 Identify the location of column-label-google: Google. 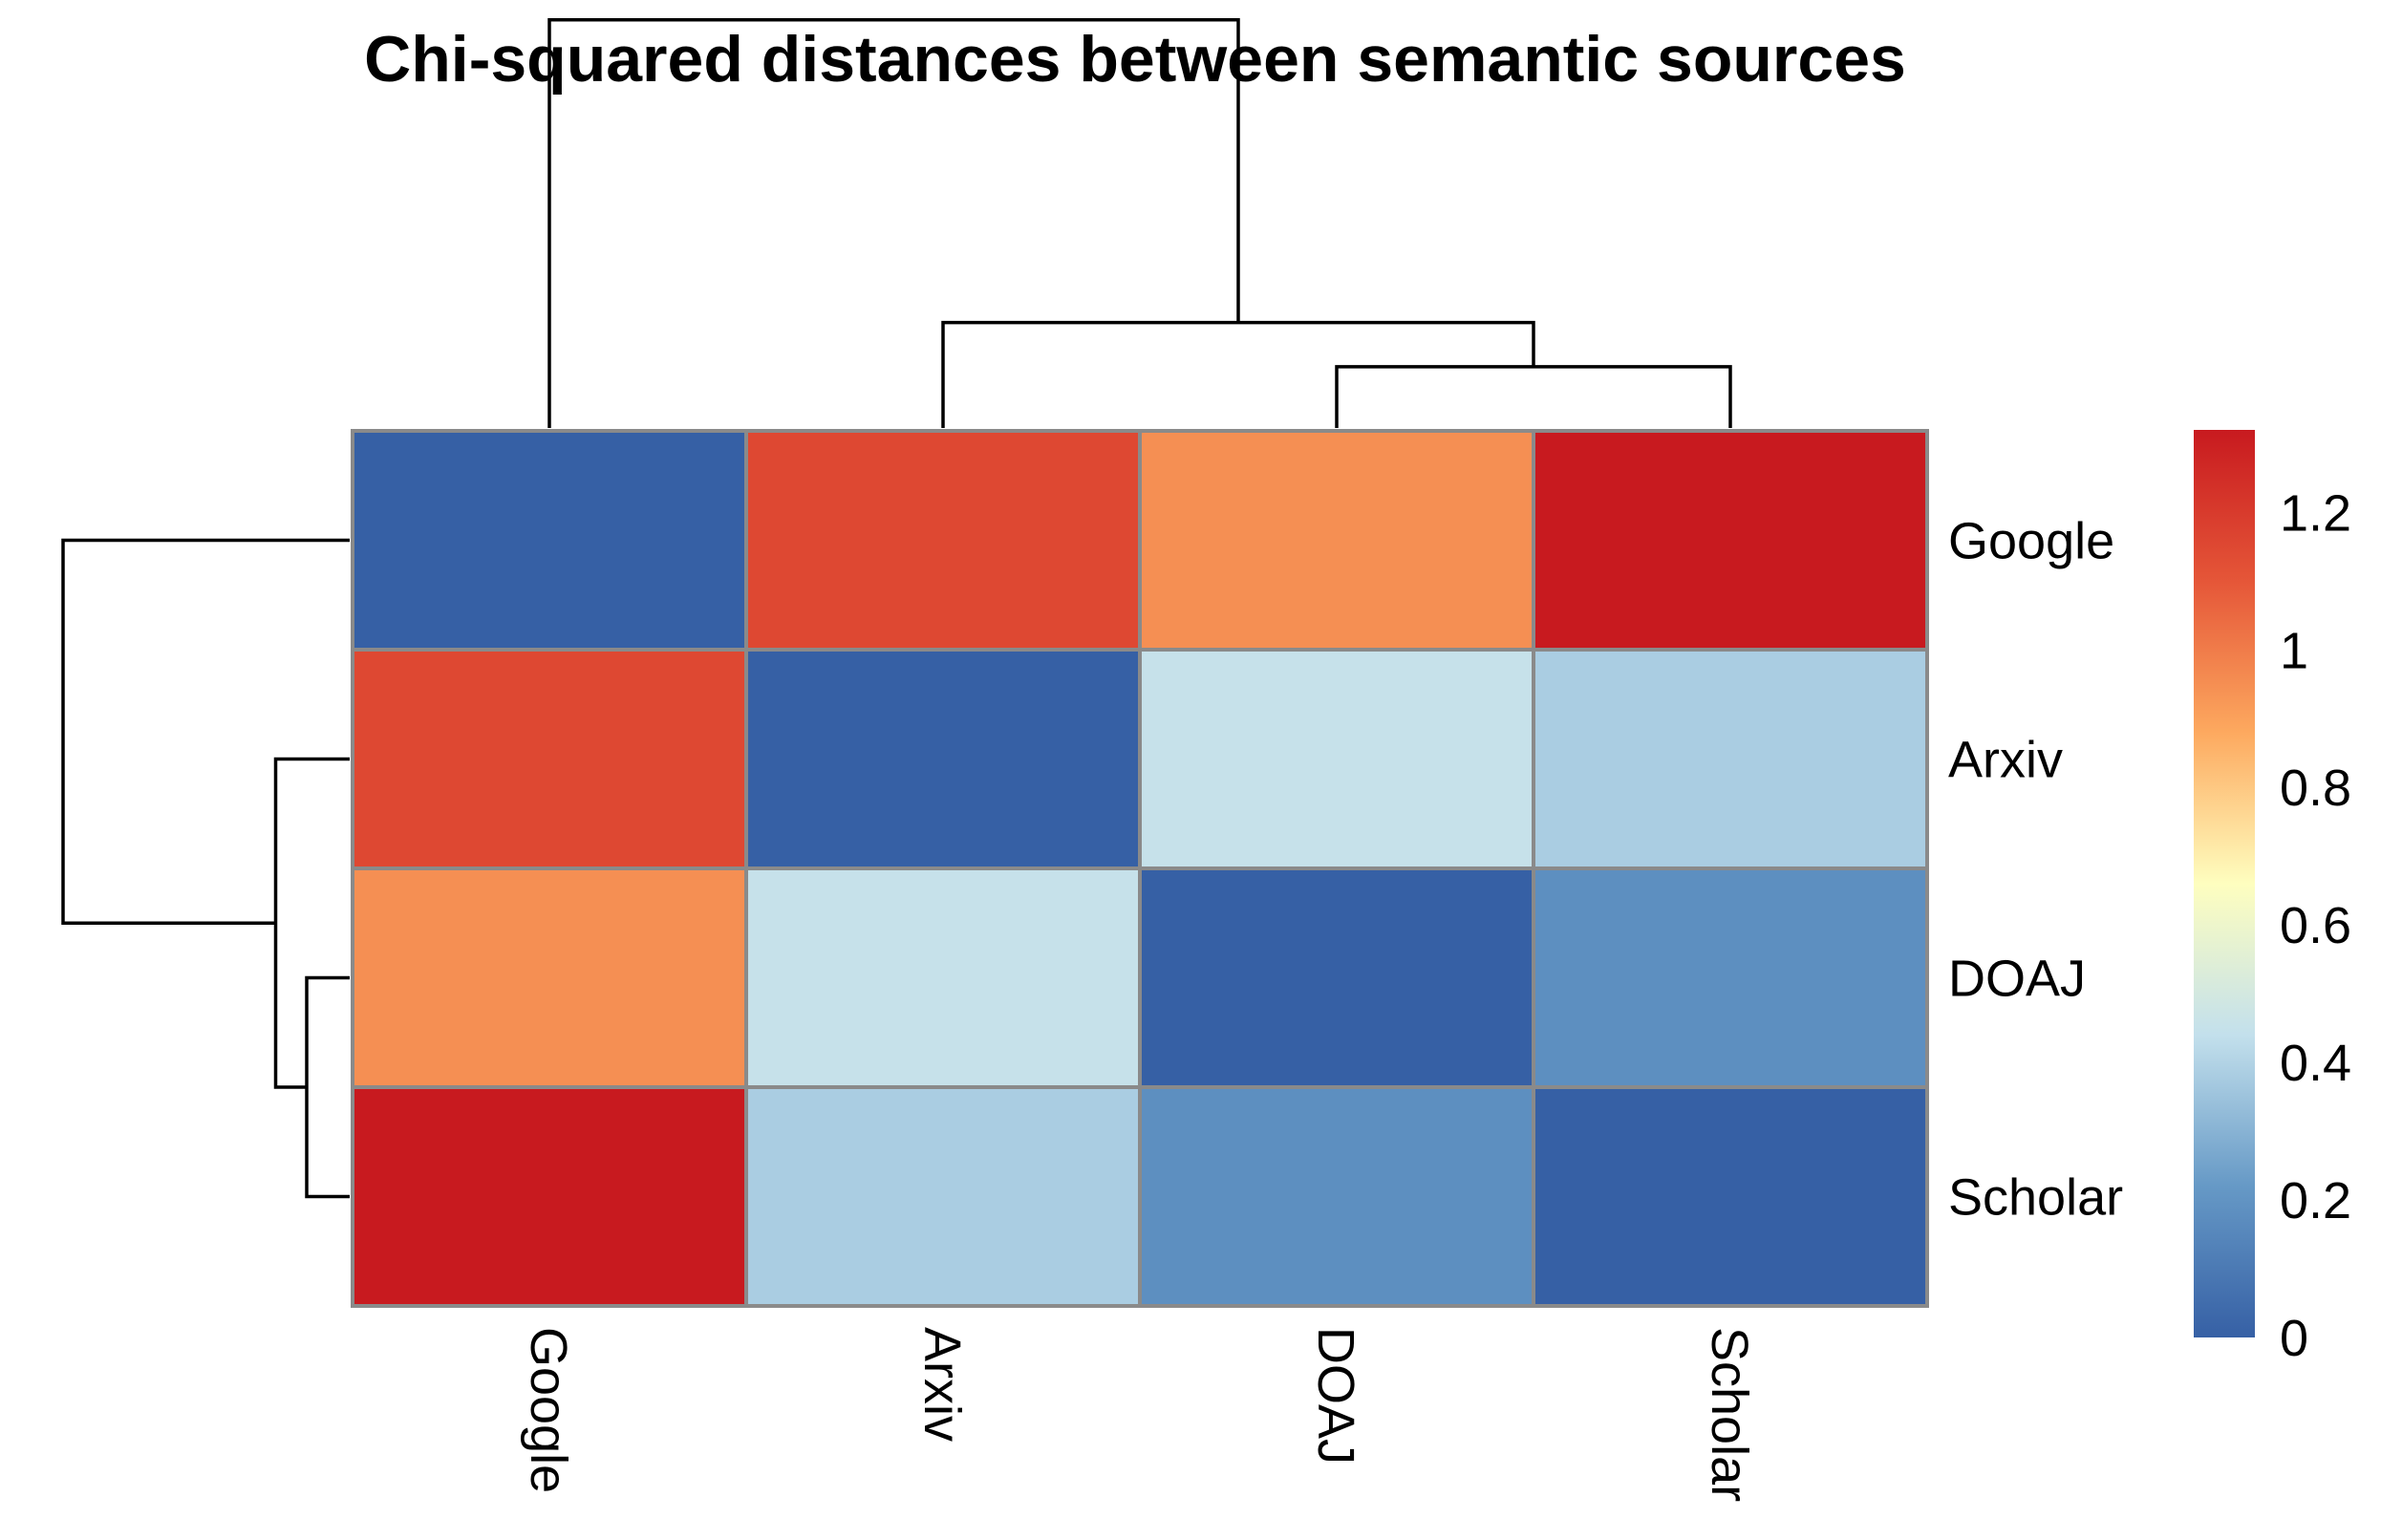
(548, 1410).